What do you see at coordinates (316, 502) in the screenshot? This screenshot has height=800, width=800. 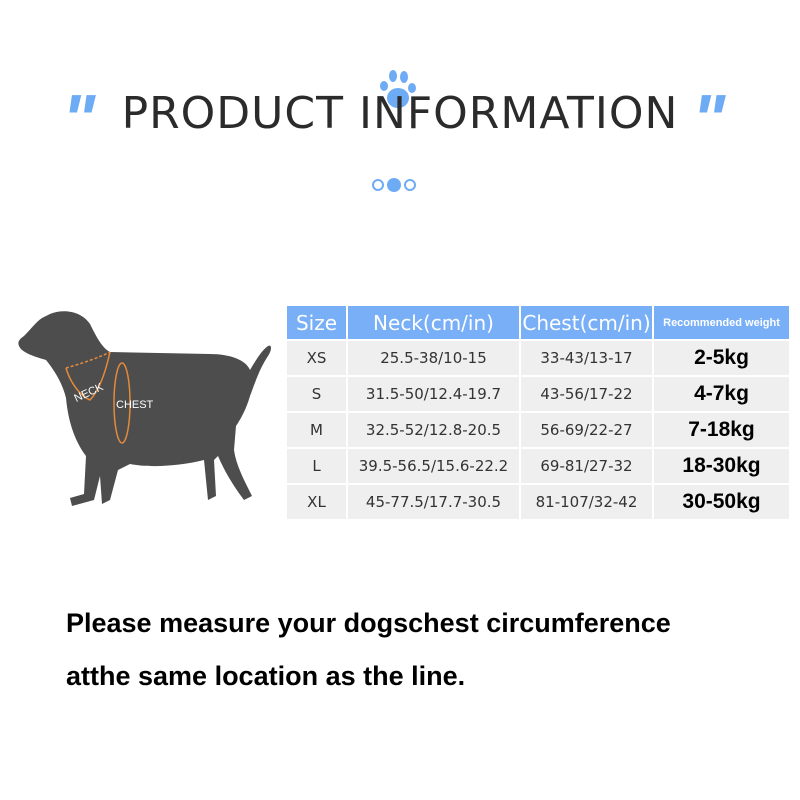 I see `cell-size: XL` at bounding box center [316, 502].